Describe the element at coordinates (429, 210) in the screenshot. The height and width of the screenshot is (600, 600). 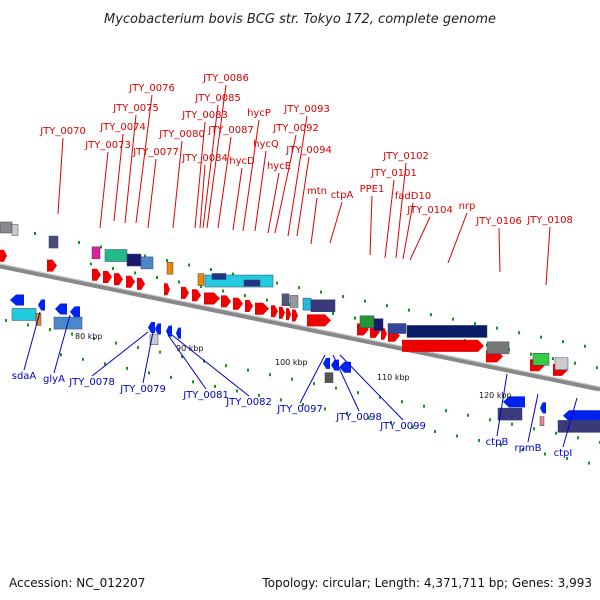
I see `forward-gene-label: JTY_0104` at that location.